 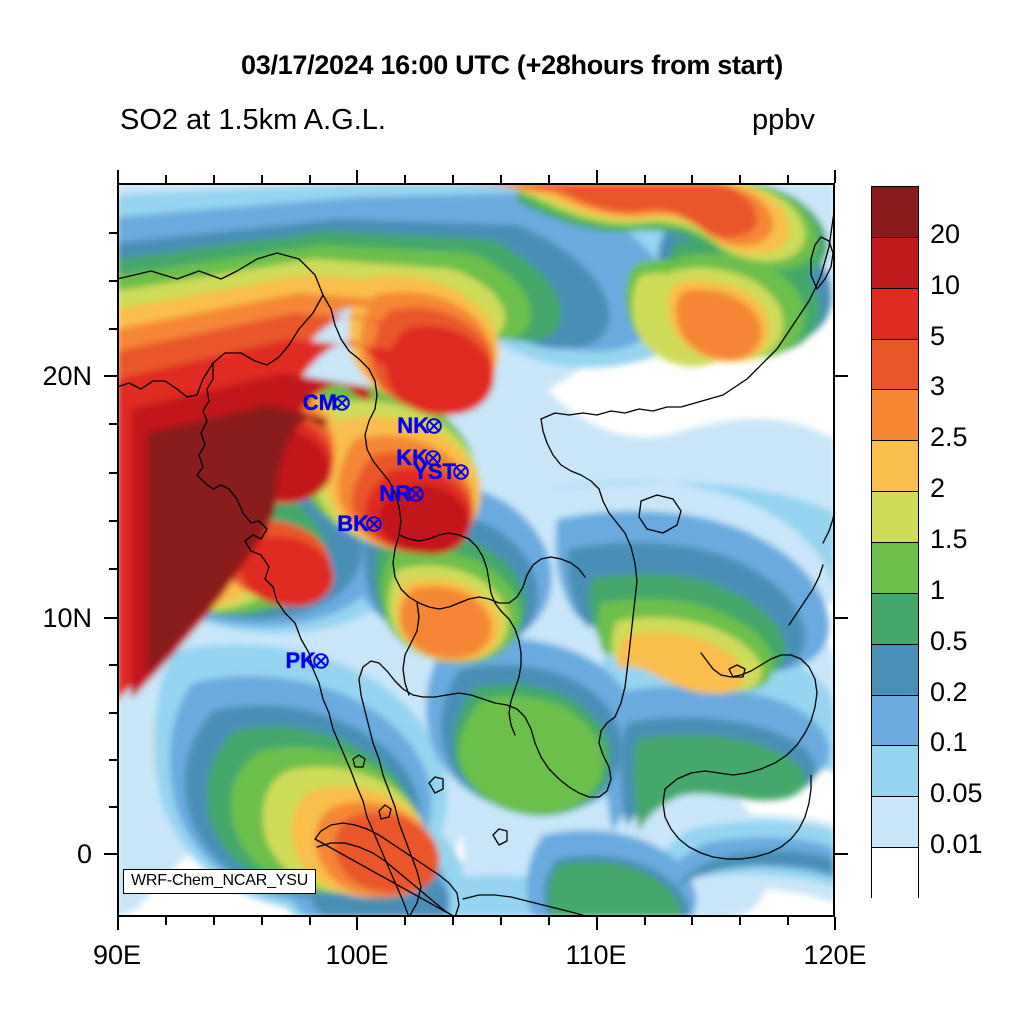 What do you see at coordinates (956, 844) in the screenshot?
I see `colorbar-tick-0.01: 0.01` at bounding box center [956, 844].